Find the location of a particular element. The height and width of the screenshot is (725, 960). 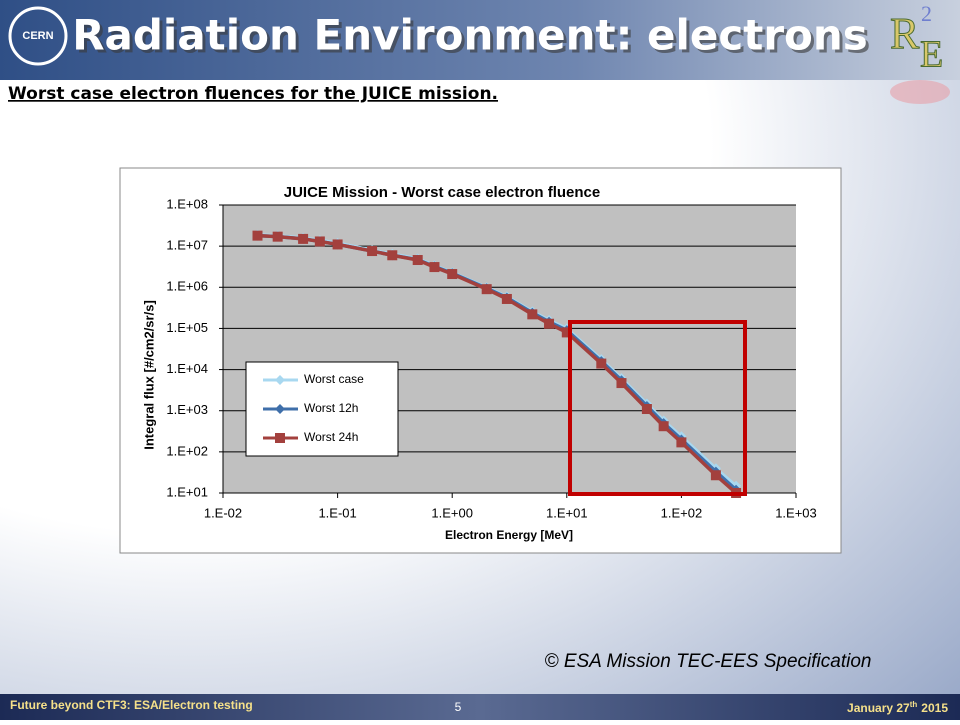

x-tick-label: 1.E-02 is located at coordinates (223, 512).